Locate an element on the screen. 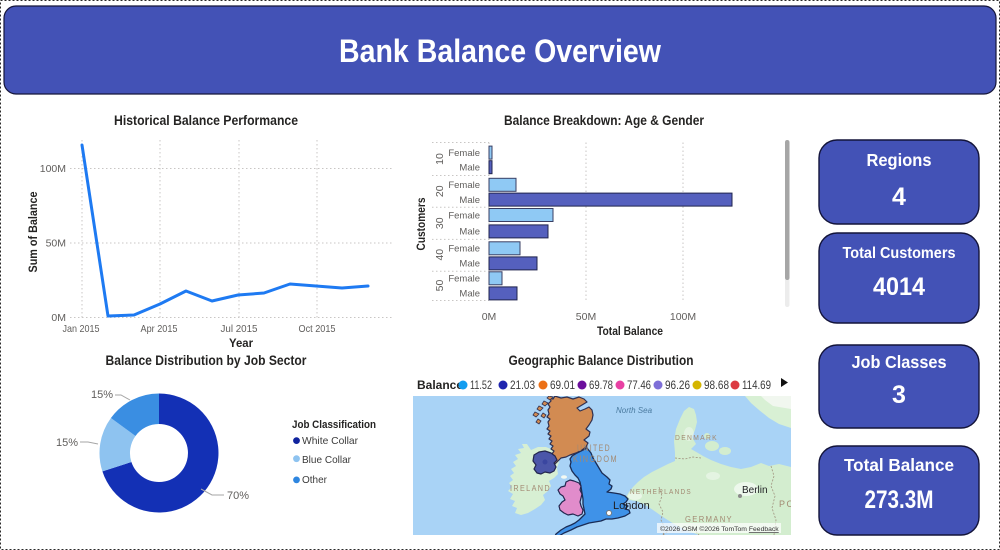 The height and width of the screenshot is (550, 1000). svg-text: Blue Collar is located at coordinates (326, 460).